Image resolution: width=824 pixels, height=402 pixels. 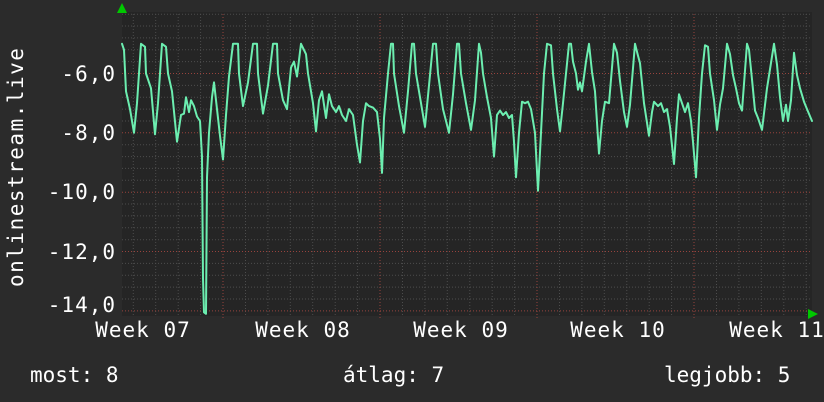 What do you see at coordinates (618, 330) in the screenshot?
I see `x-tick-label: Week 10` at bounding box center [618, 330].